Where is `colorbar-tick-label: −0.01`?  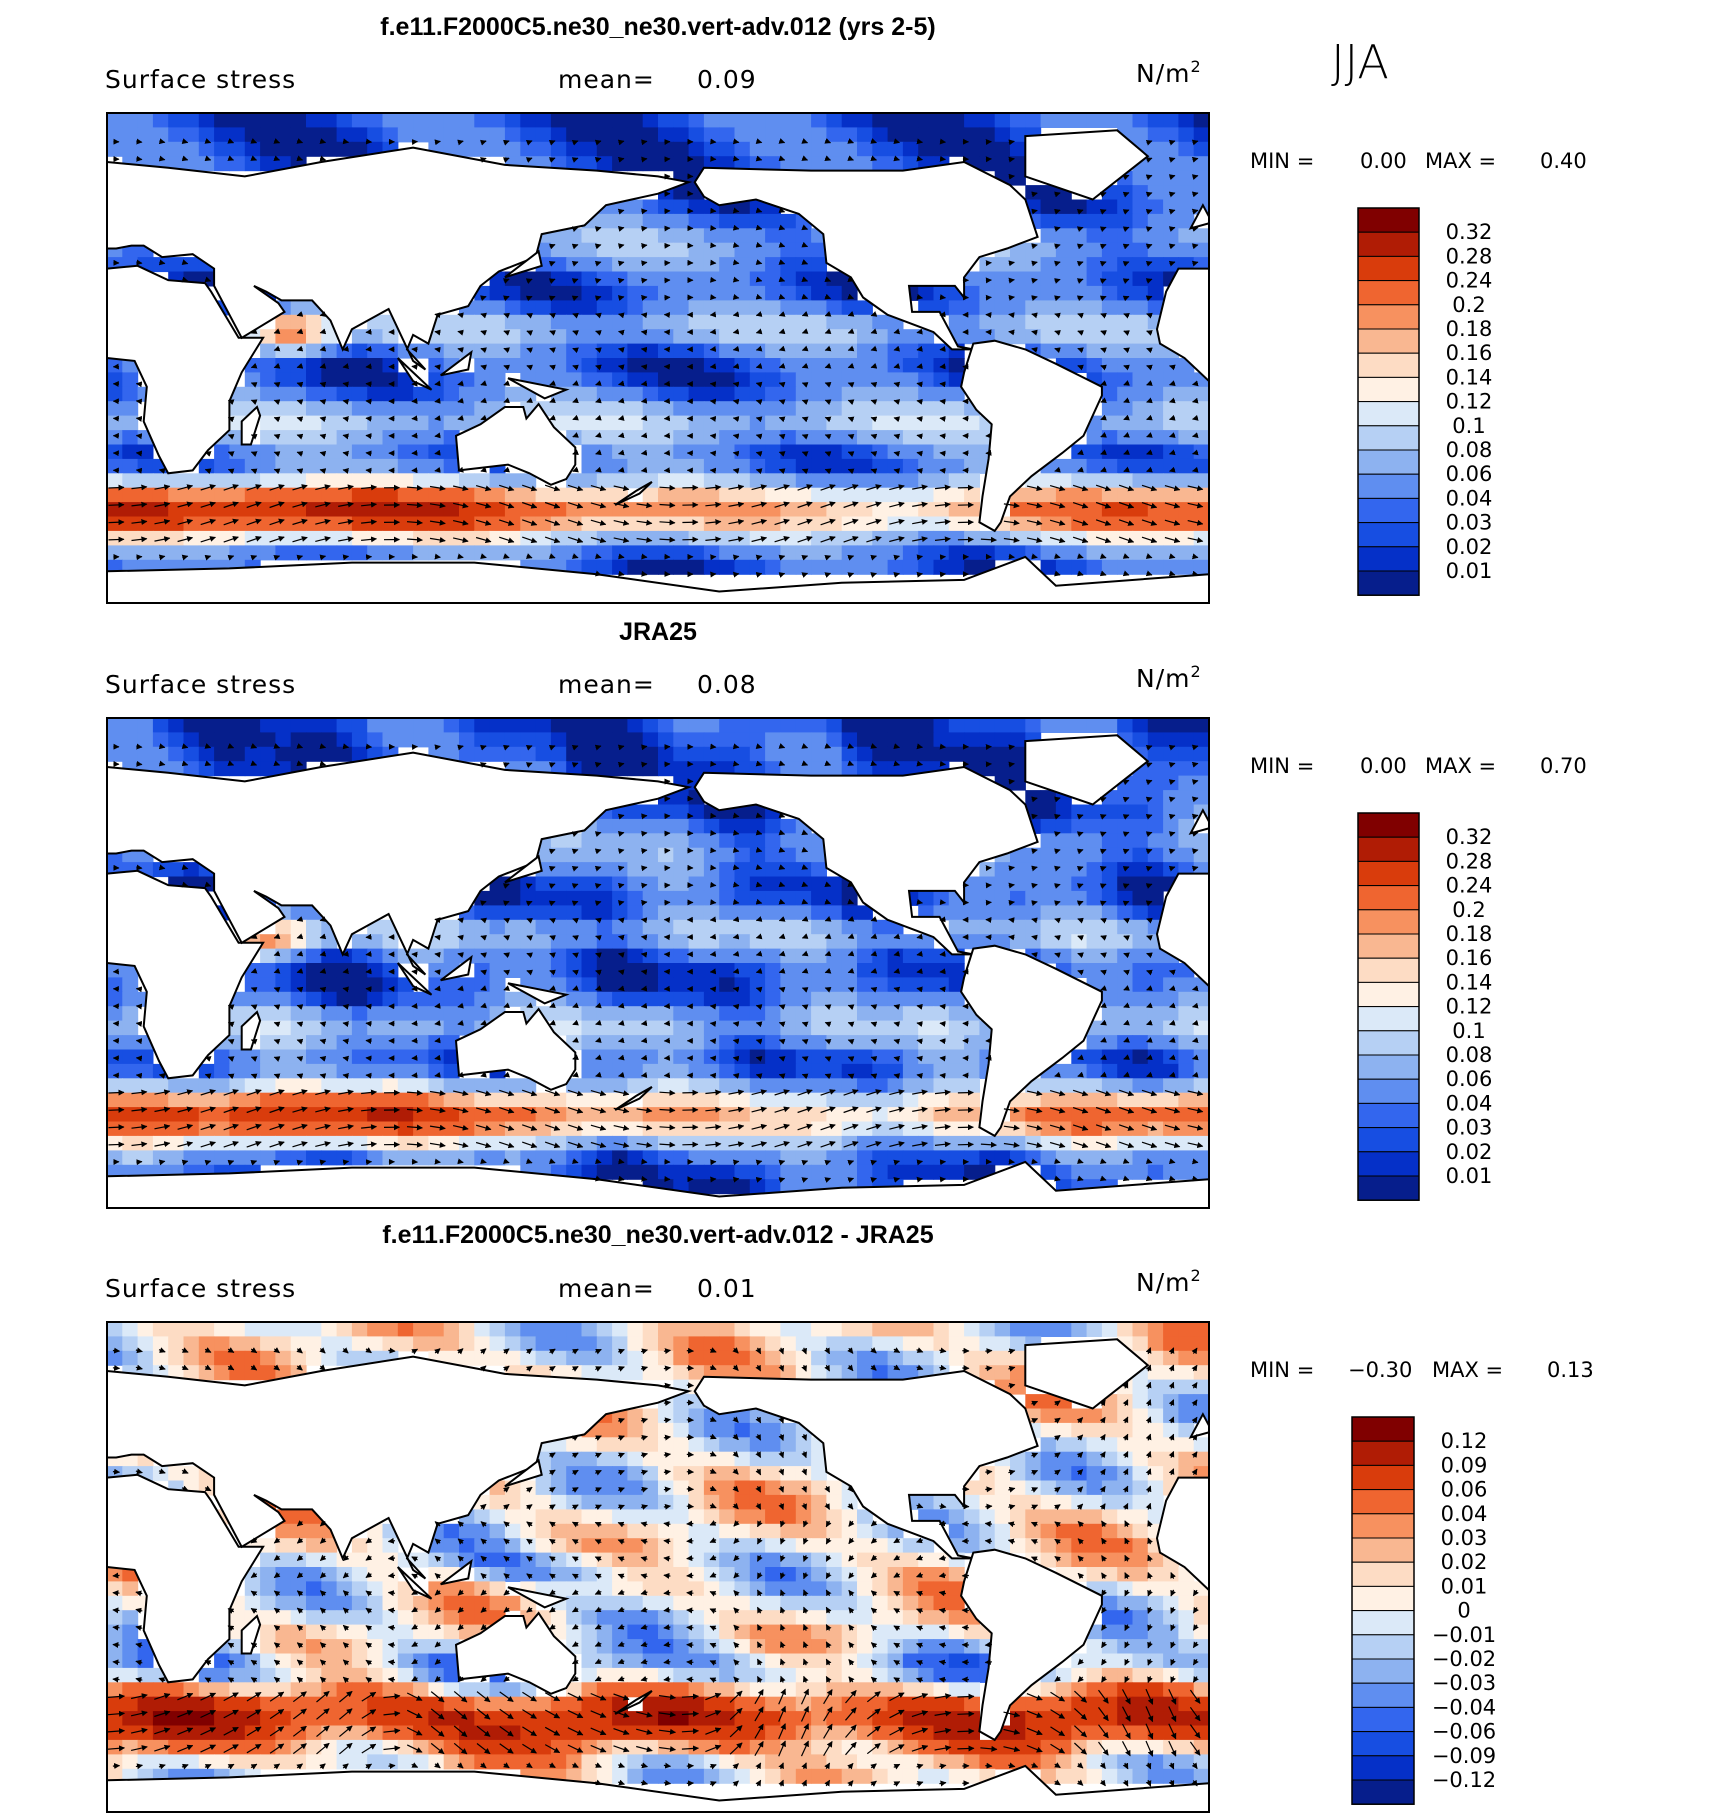
colorbar-tick-label: −0.01 is located at coordinates (1464, 1635).